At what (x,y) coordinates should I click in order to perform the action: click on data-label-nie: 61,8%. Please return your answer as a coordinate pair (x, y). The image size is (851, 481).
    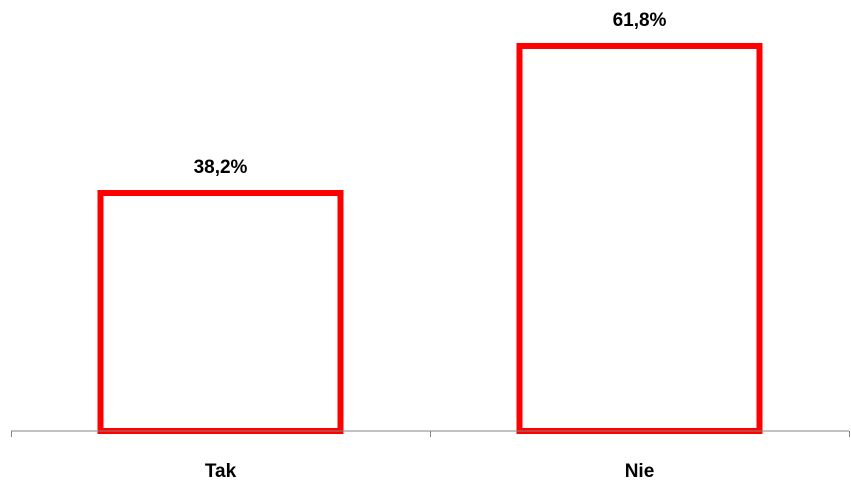
    Looking at the image, I should click on (640, 20).